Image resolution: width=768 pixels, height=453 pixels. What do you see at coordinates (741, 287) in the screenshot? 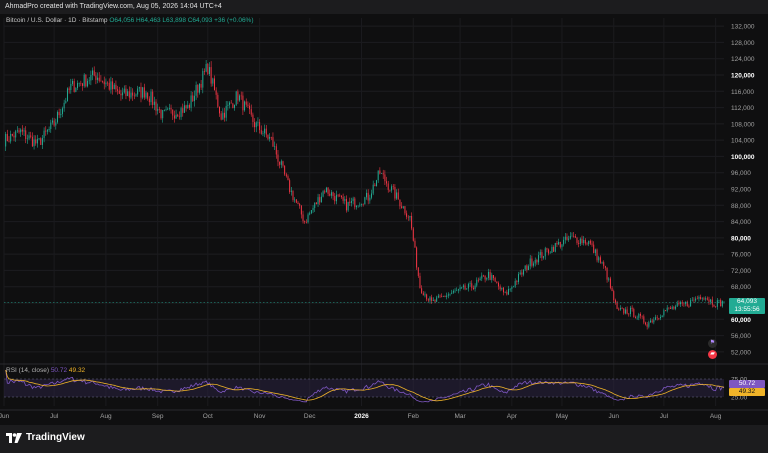
I see `price-tick-label: 68,000` at bounding box center [741, 287].